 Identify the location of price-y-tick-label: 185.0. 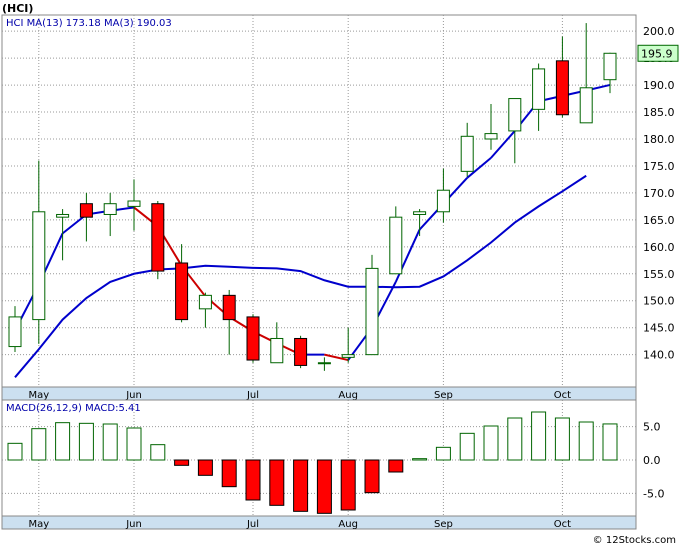
(659, 112).